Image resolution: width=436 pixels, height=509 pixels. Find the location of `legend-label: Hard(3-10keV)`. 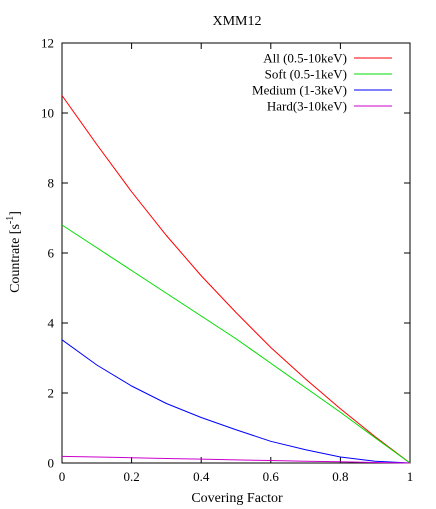

legend-label: Hard(3-10keV) is located at coordinates (307, 106).